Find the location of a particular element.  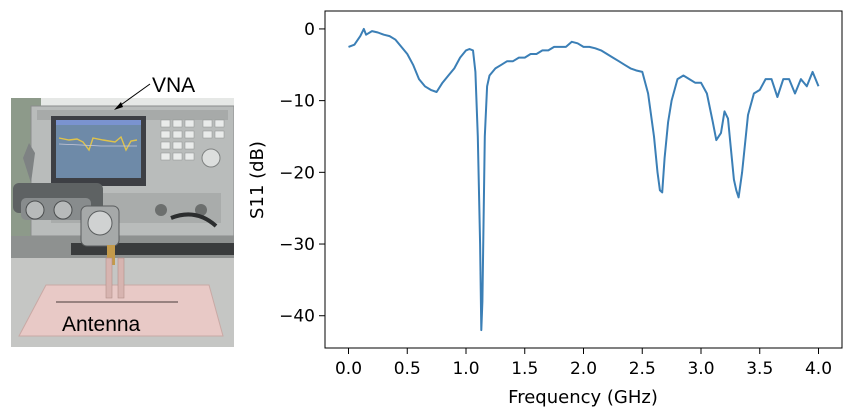

y-tick-label: −40 is located at coordinates (297, 317).